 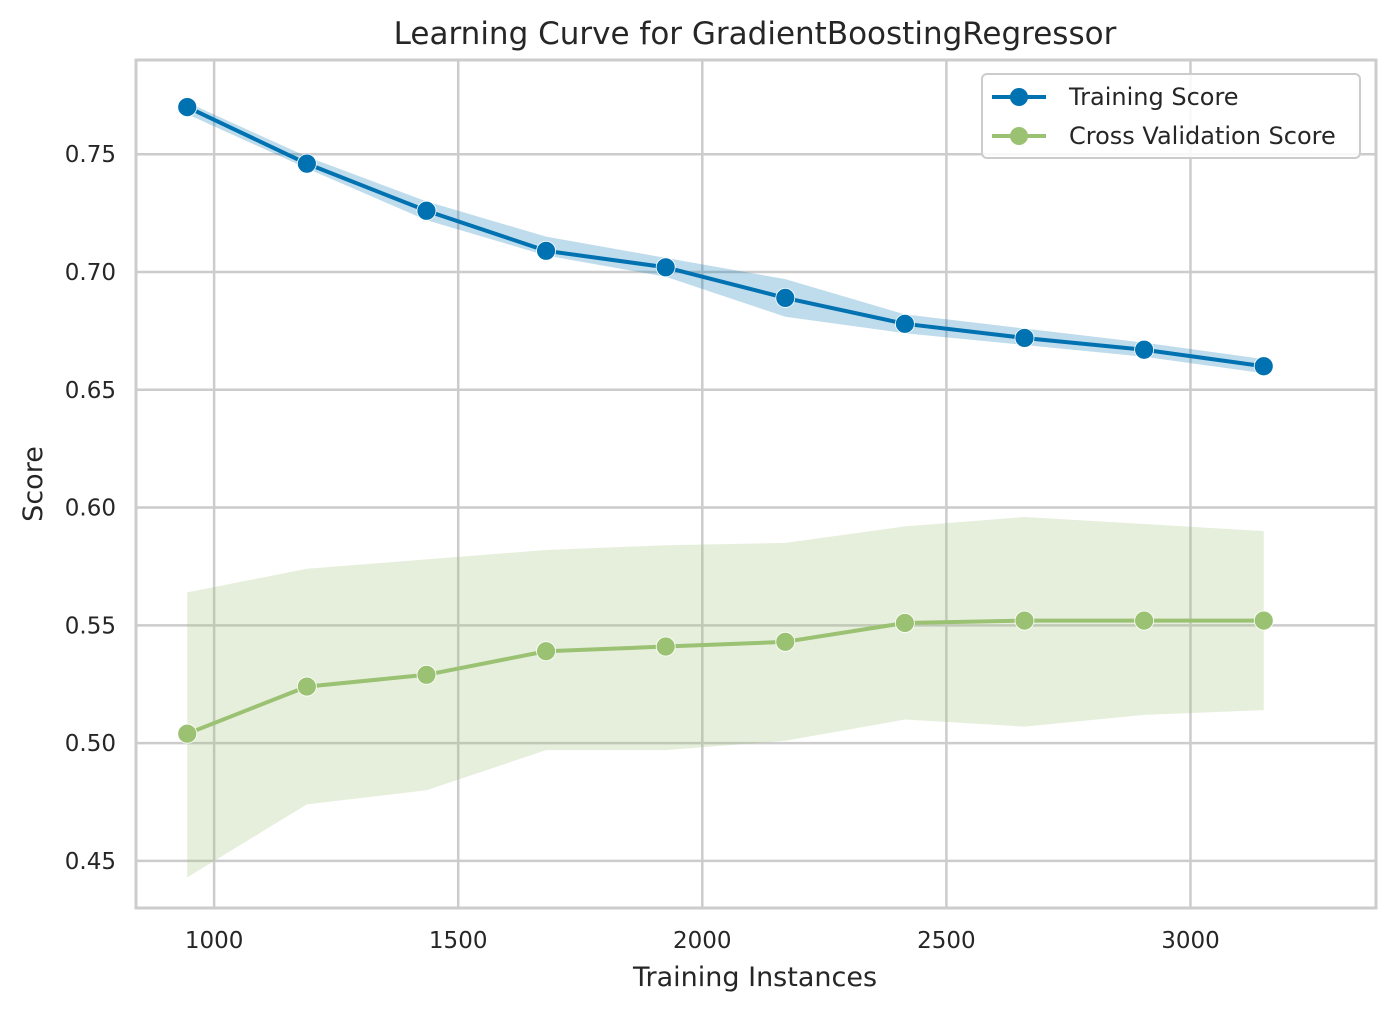 What do you see at coordinates (214, 941) in the screenshot?
I see `x-tick-label: 1000` at bounding box center [214, 941].